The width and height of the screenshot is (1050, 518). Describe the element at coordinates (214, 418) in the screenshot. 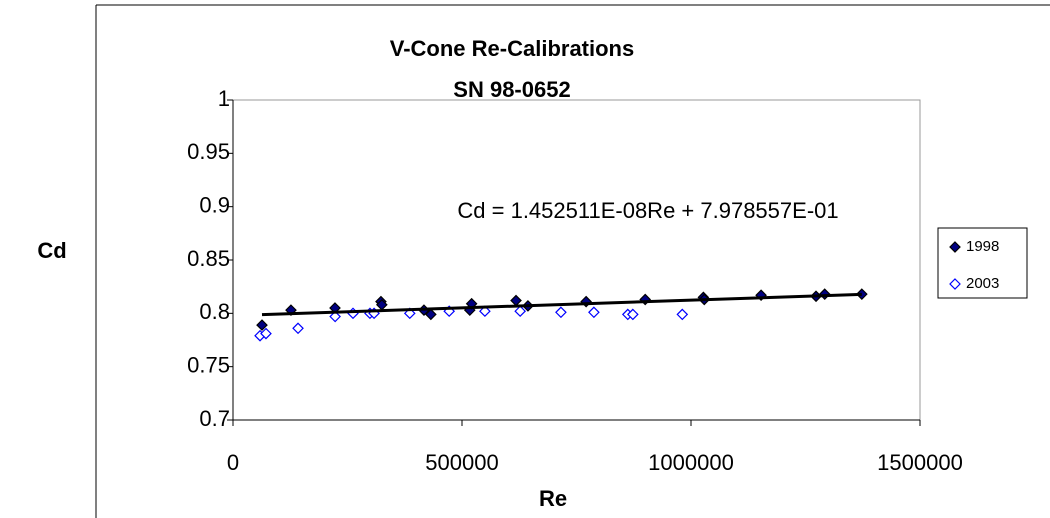

I see `y-tick-label: 0.7` at that location.